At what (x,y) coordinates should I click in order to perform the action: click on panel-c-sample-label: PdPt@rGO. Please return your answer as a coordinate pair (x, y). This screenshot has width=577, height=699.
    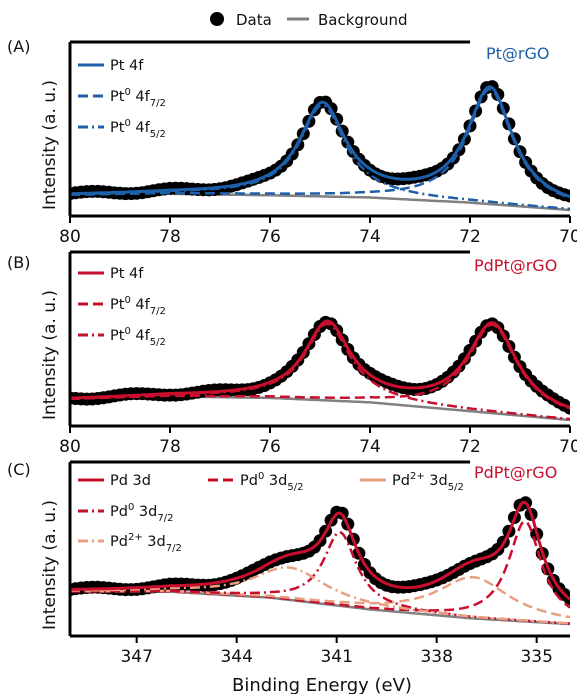
    Looking at the image, I should click on (515, 472).